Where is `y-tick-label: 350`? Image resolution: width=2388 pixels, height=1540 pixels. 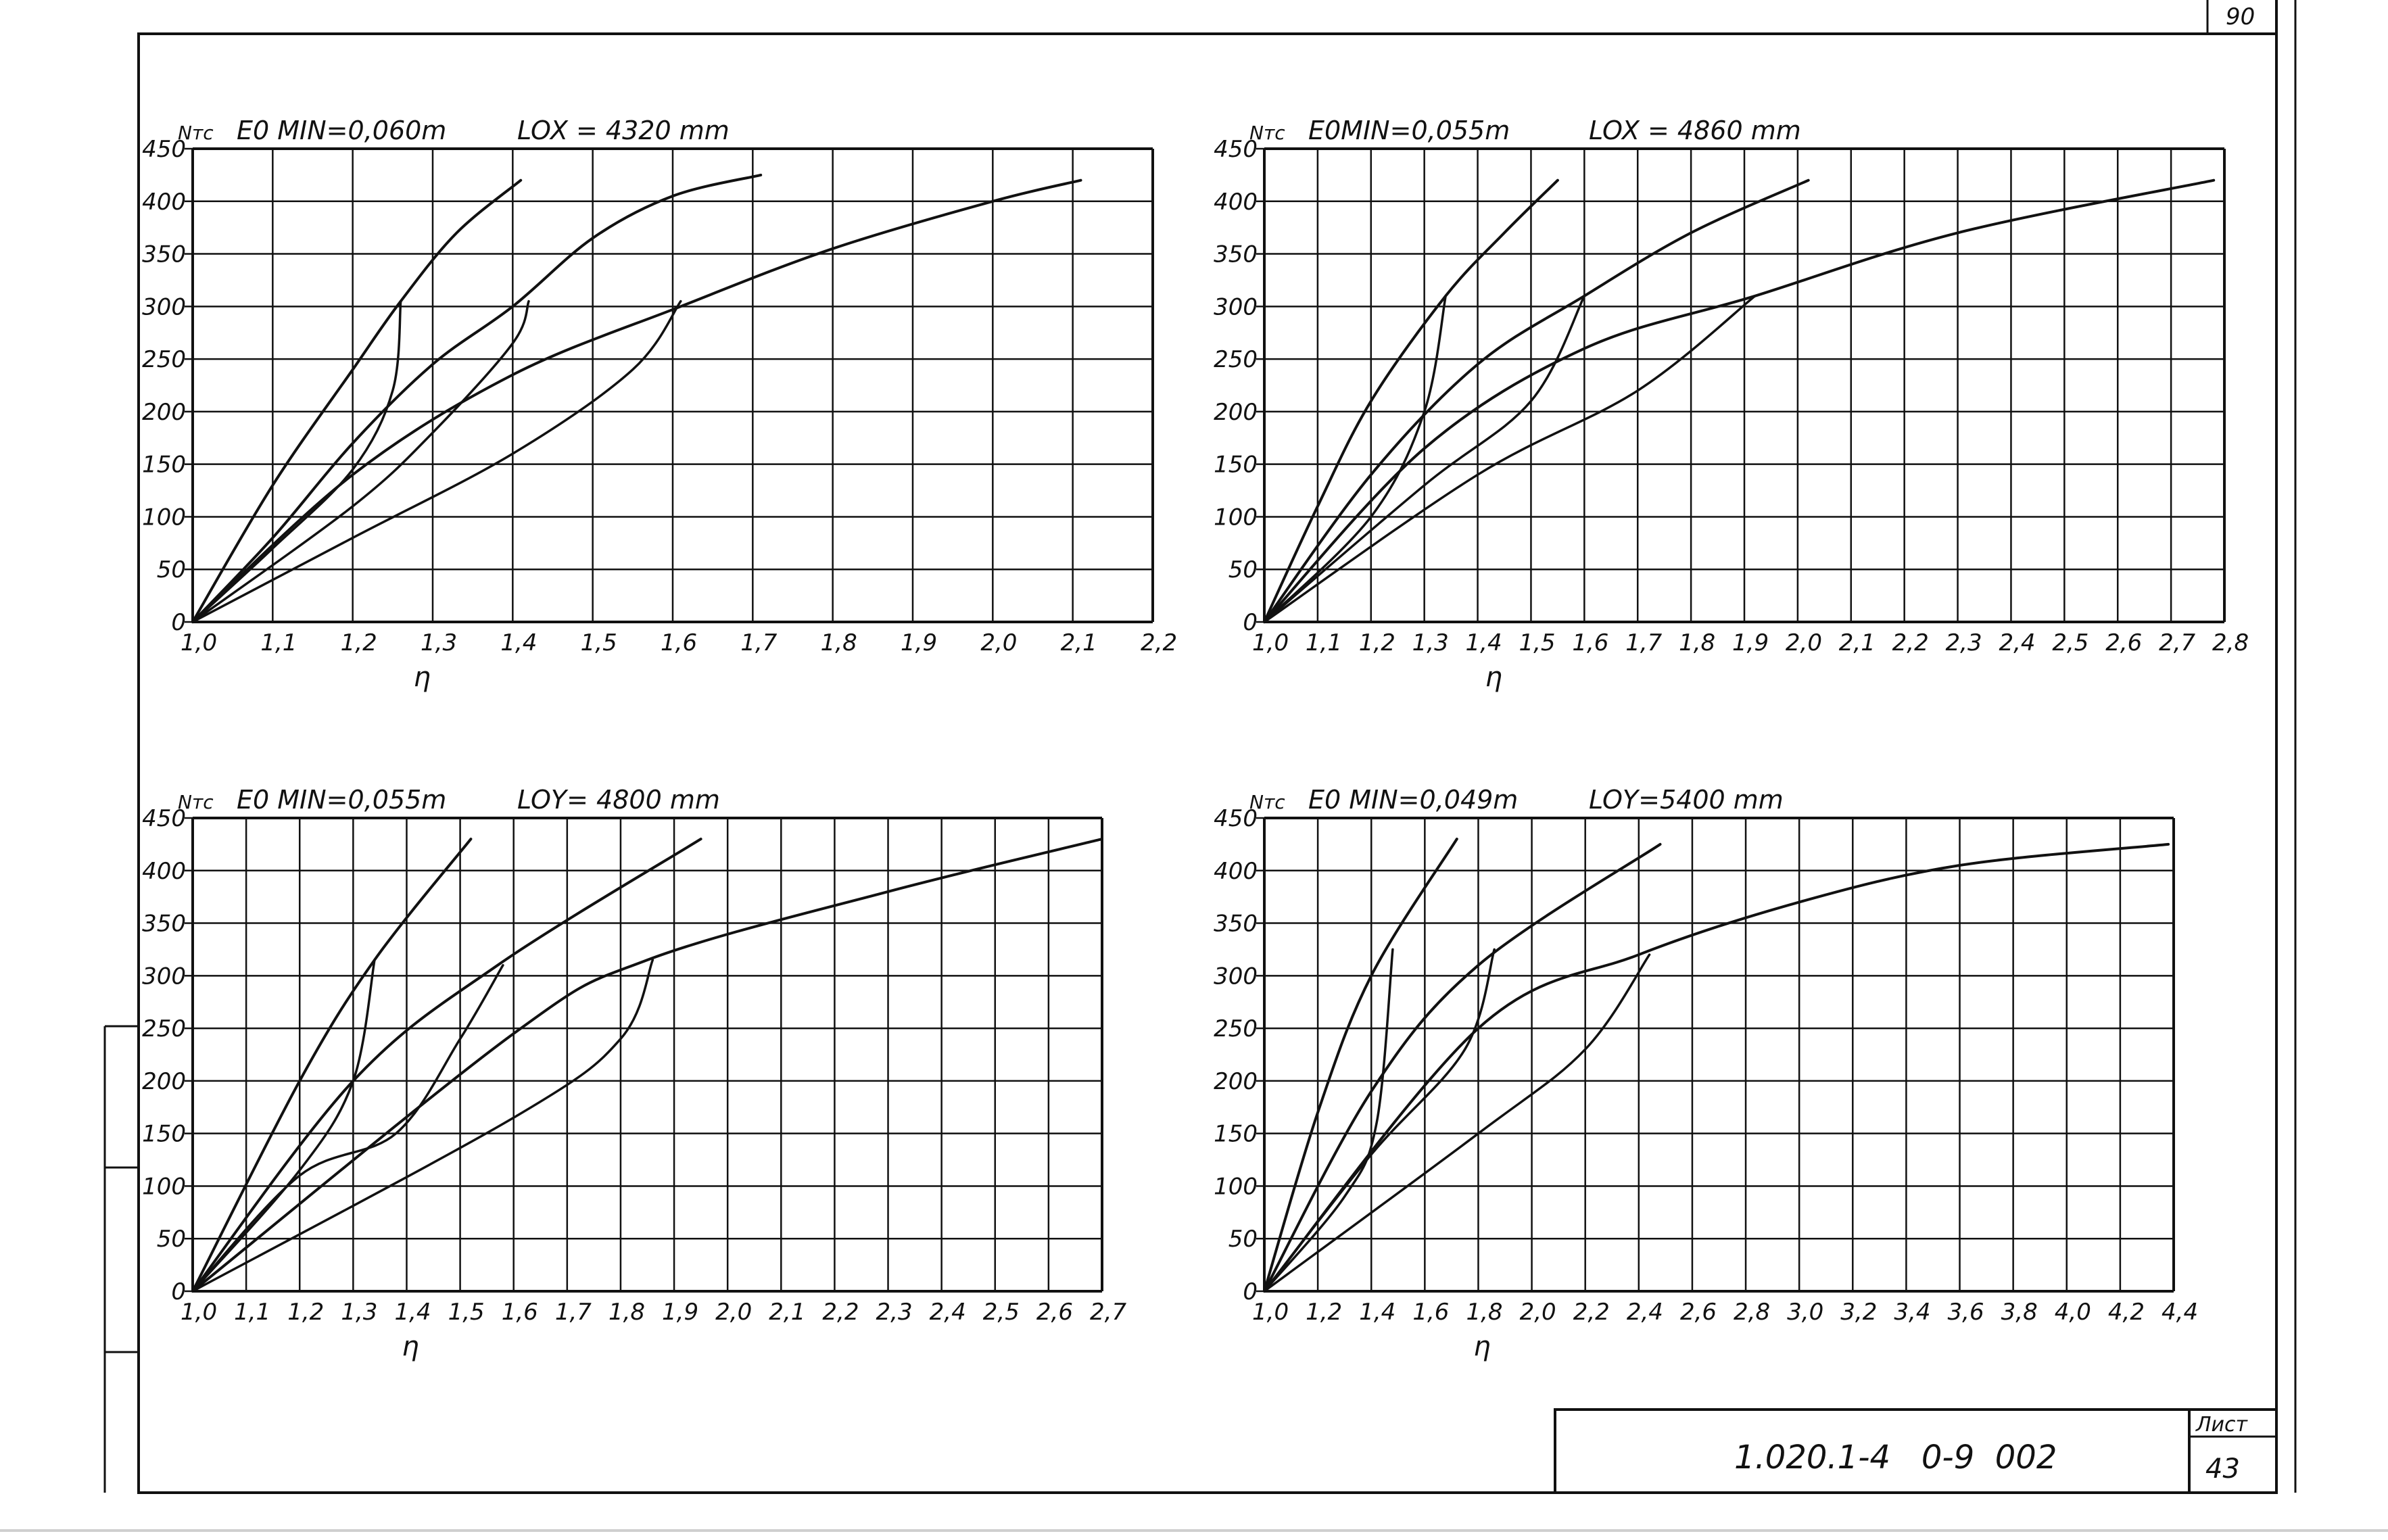 y-tick-label: 350 is located at coordinates (164, 254).